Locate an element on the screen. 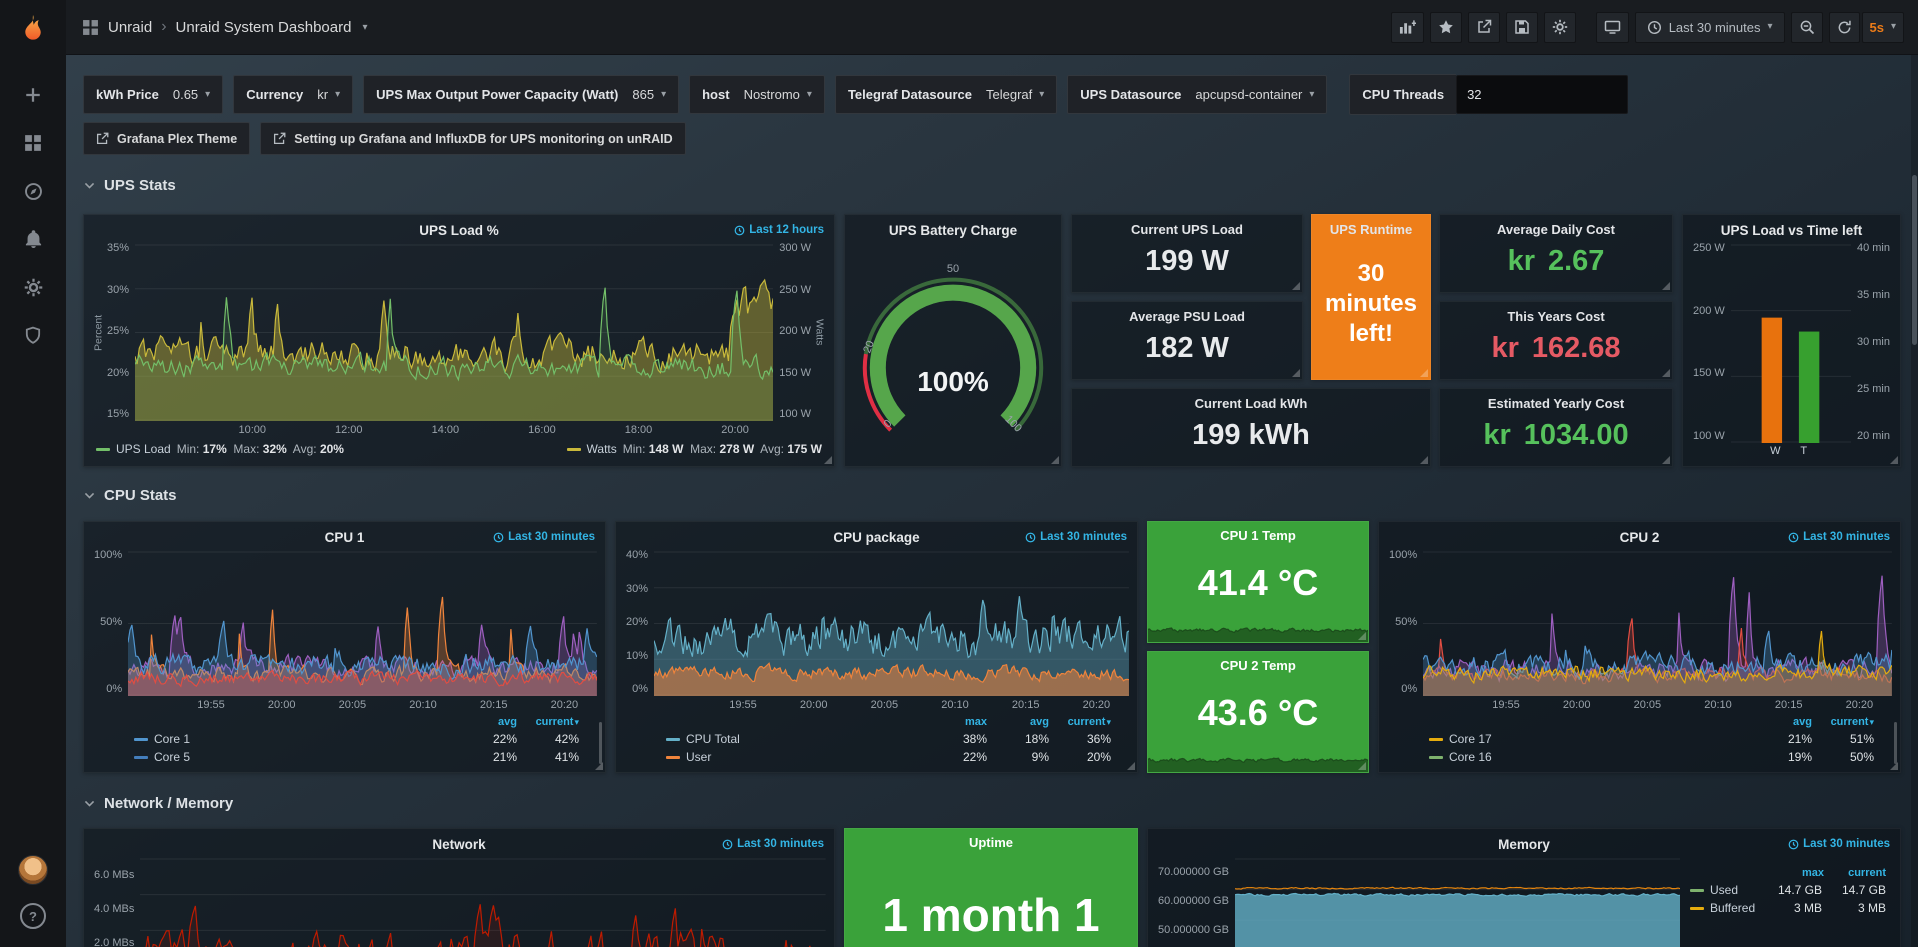 The width and height of the screenshot is (1918, 947). legend-series-watts: Watts Min: 148 W Max: 278 W Avg: 175 W is located at coordinates (694, 449).